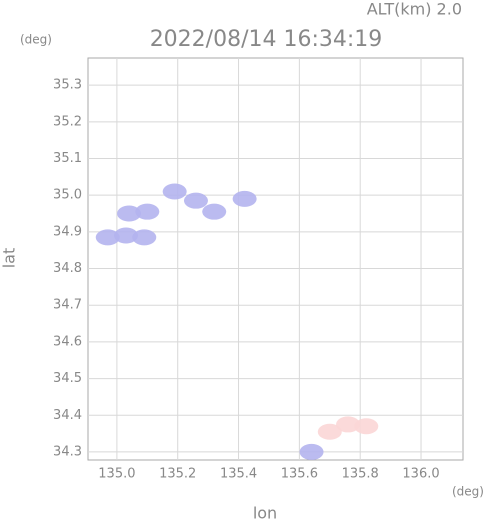 The width and height of the screenshot is (491, 521). What do you see at coordinates (67, 85) in the screenshot?
I see `y-tick-label: 35.3` at bounding box center [67, 85].